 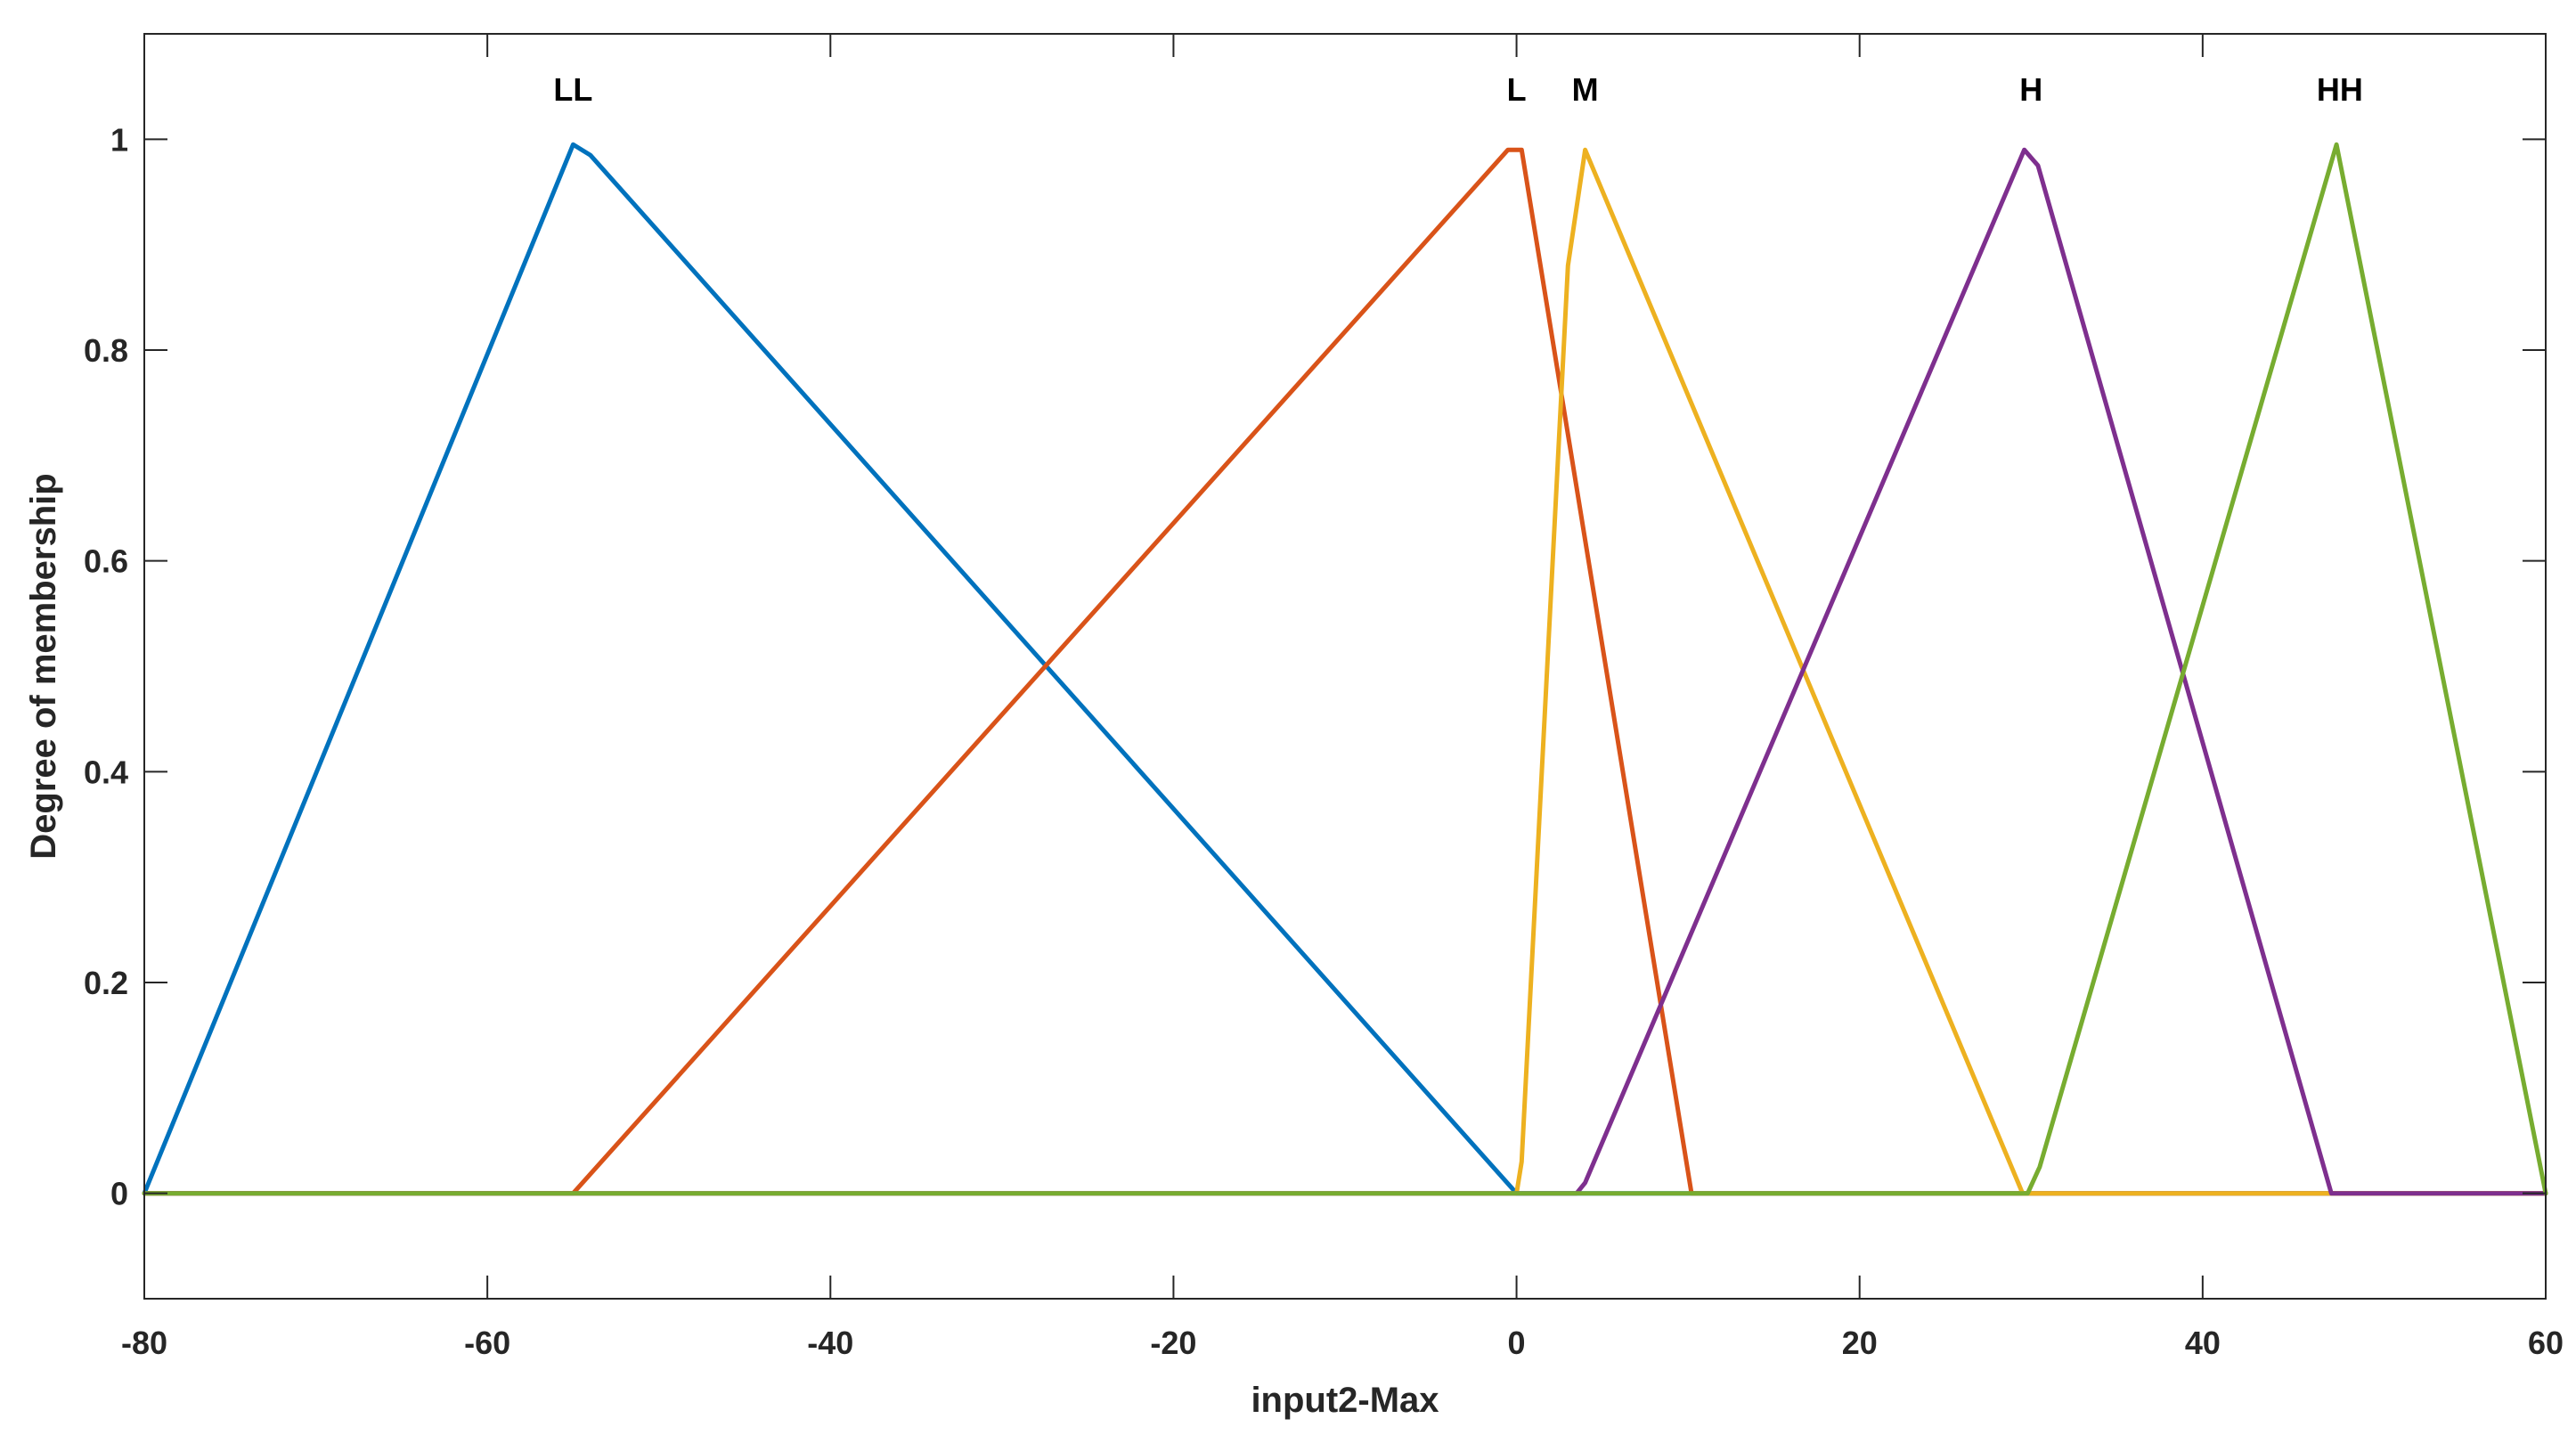 What do you see at coordinates (106, 350) in the screenshot?
I see `y-tick-label: 0.8` at bounding box center [106, 350].